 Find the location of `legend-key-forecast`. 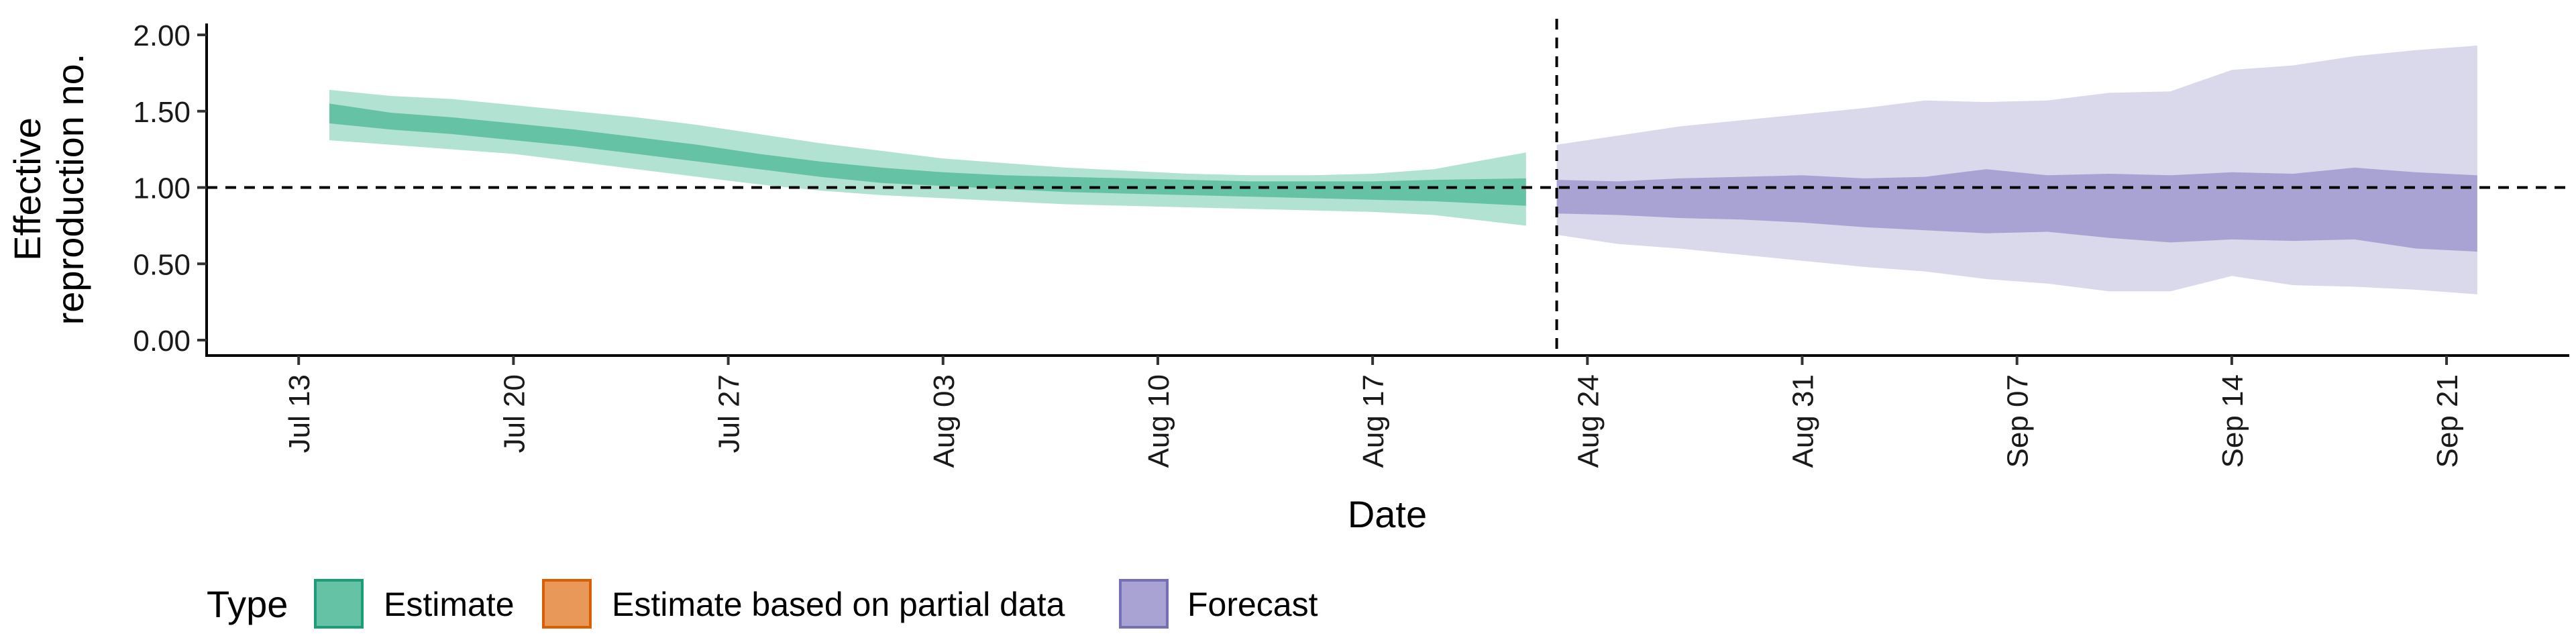

legend-key-forecast is located at coordinates (1144, 604).